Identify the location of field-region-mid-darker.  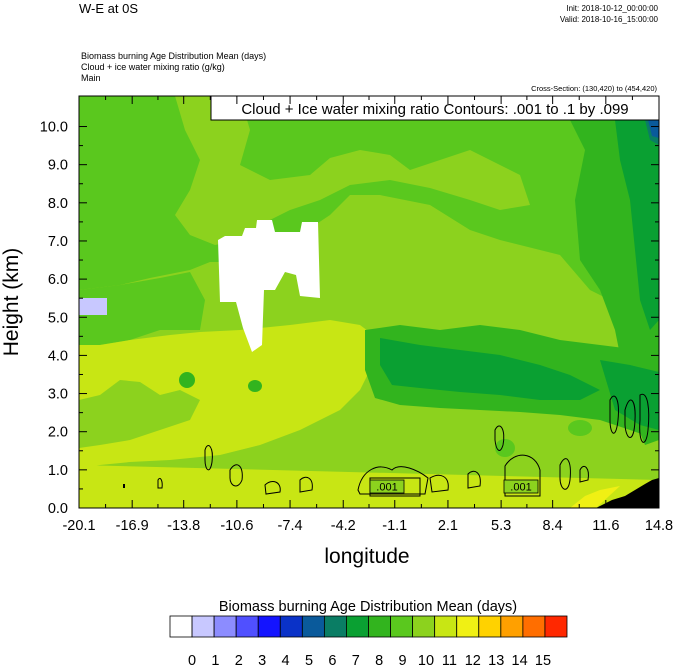
(490, 369).